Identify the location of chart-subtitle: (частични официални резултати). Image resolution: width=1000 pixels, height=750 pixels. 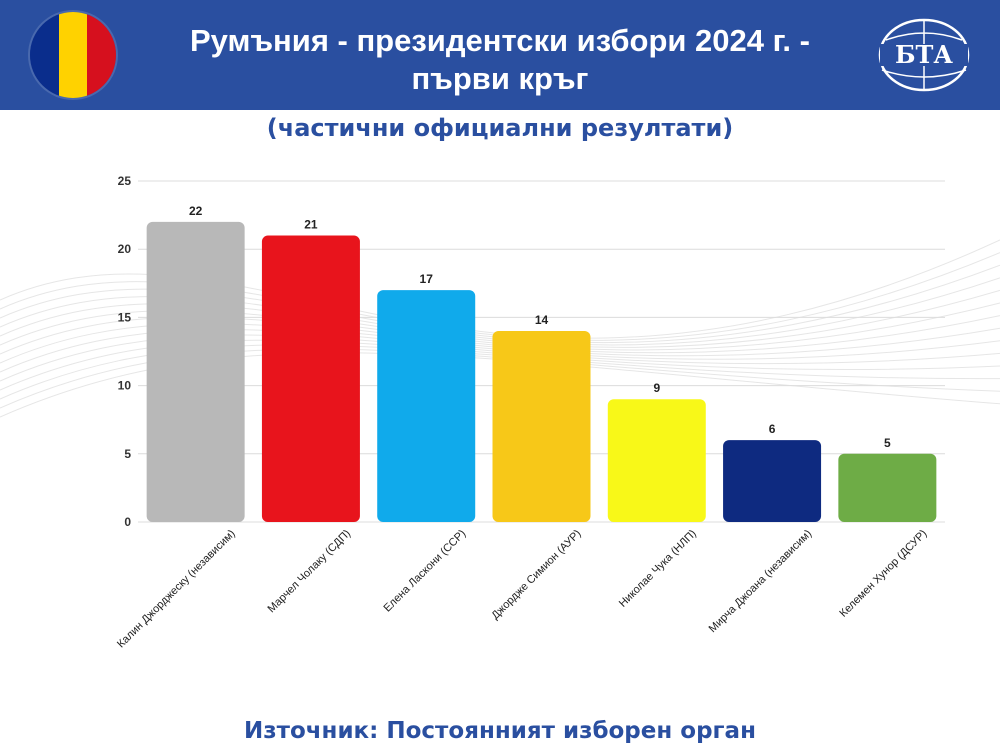
(500, 128).